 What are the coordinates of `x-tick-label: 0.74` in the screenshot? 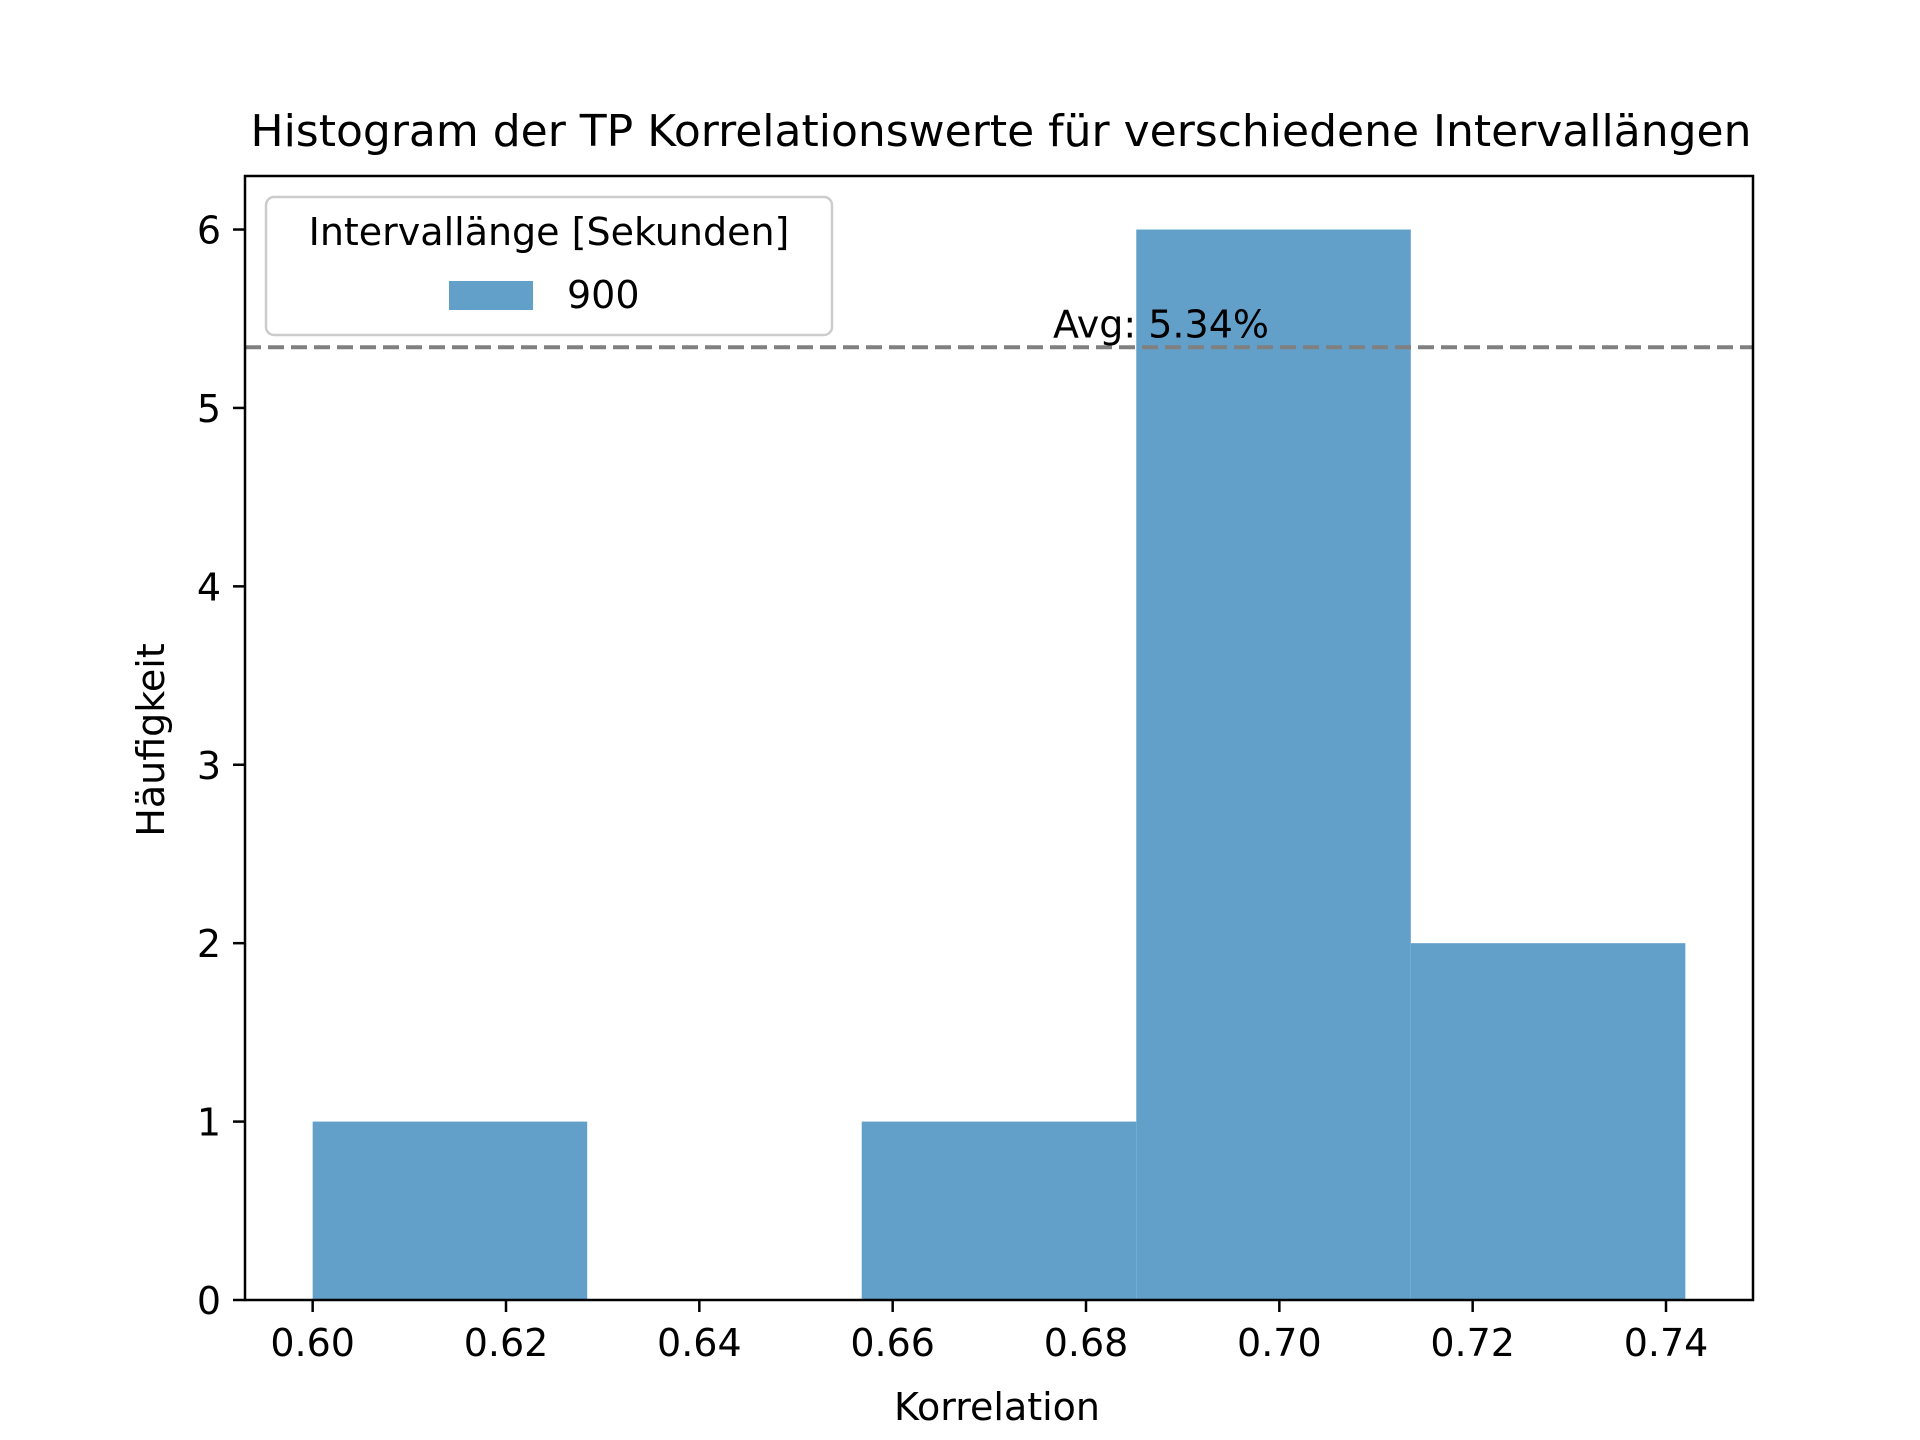 It's located at (1666, 1343).